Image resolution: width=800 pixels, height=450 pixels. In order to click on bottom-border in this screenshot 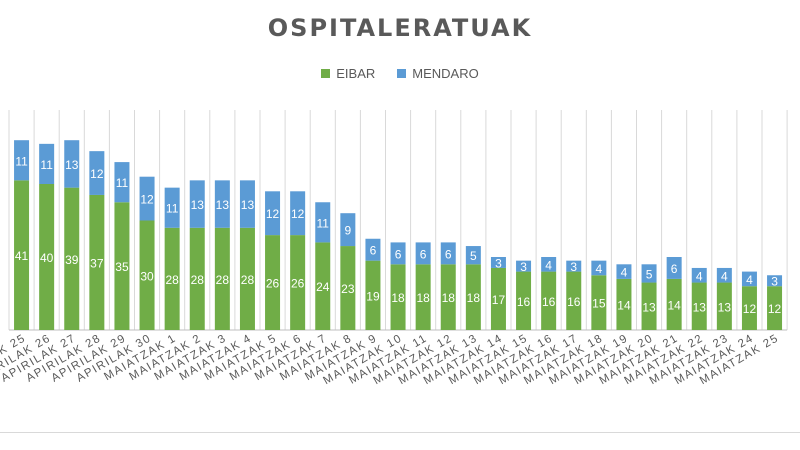, I will do `click(400, 432)`.